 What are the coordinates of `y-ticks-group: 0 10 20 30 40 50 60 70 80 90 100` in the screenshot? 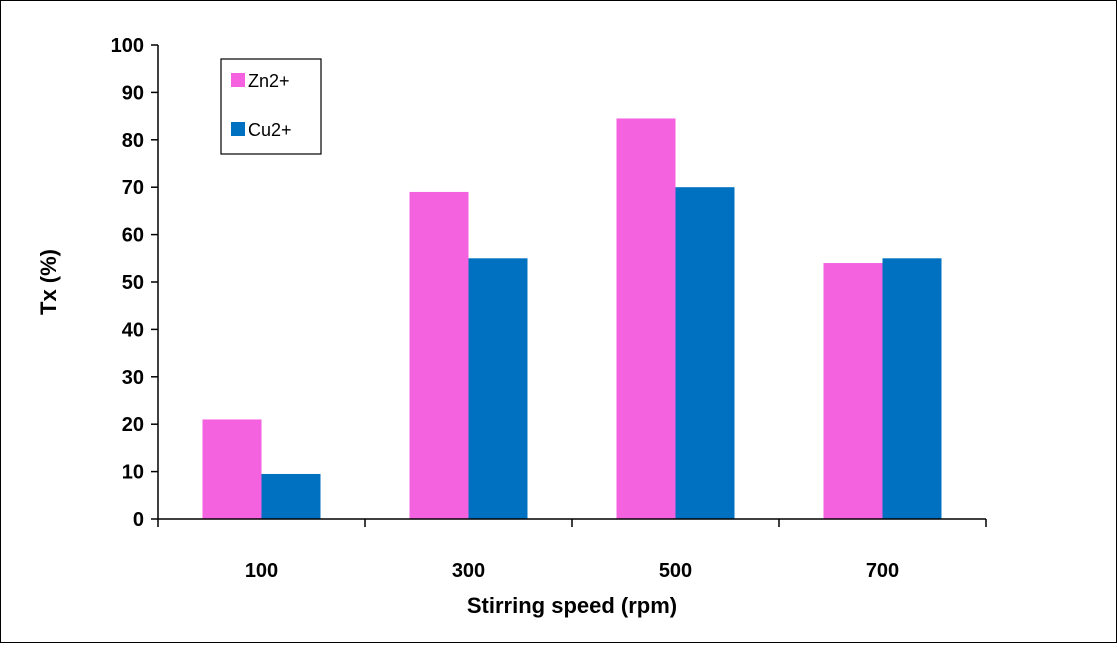 It's located at (134, 283).